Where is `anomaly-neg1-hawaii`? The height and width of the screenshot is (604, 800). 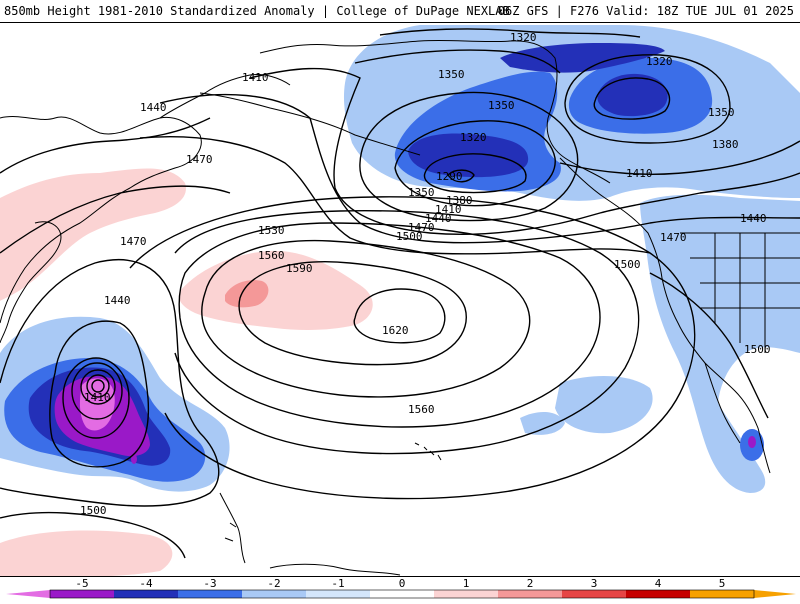
anomaly-neg1-hawaii is located at coordinates (542, 423).